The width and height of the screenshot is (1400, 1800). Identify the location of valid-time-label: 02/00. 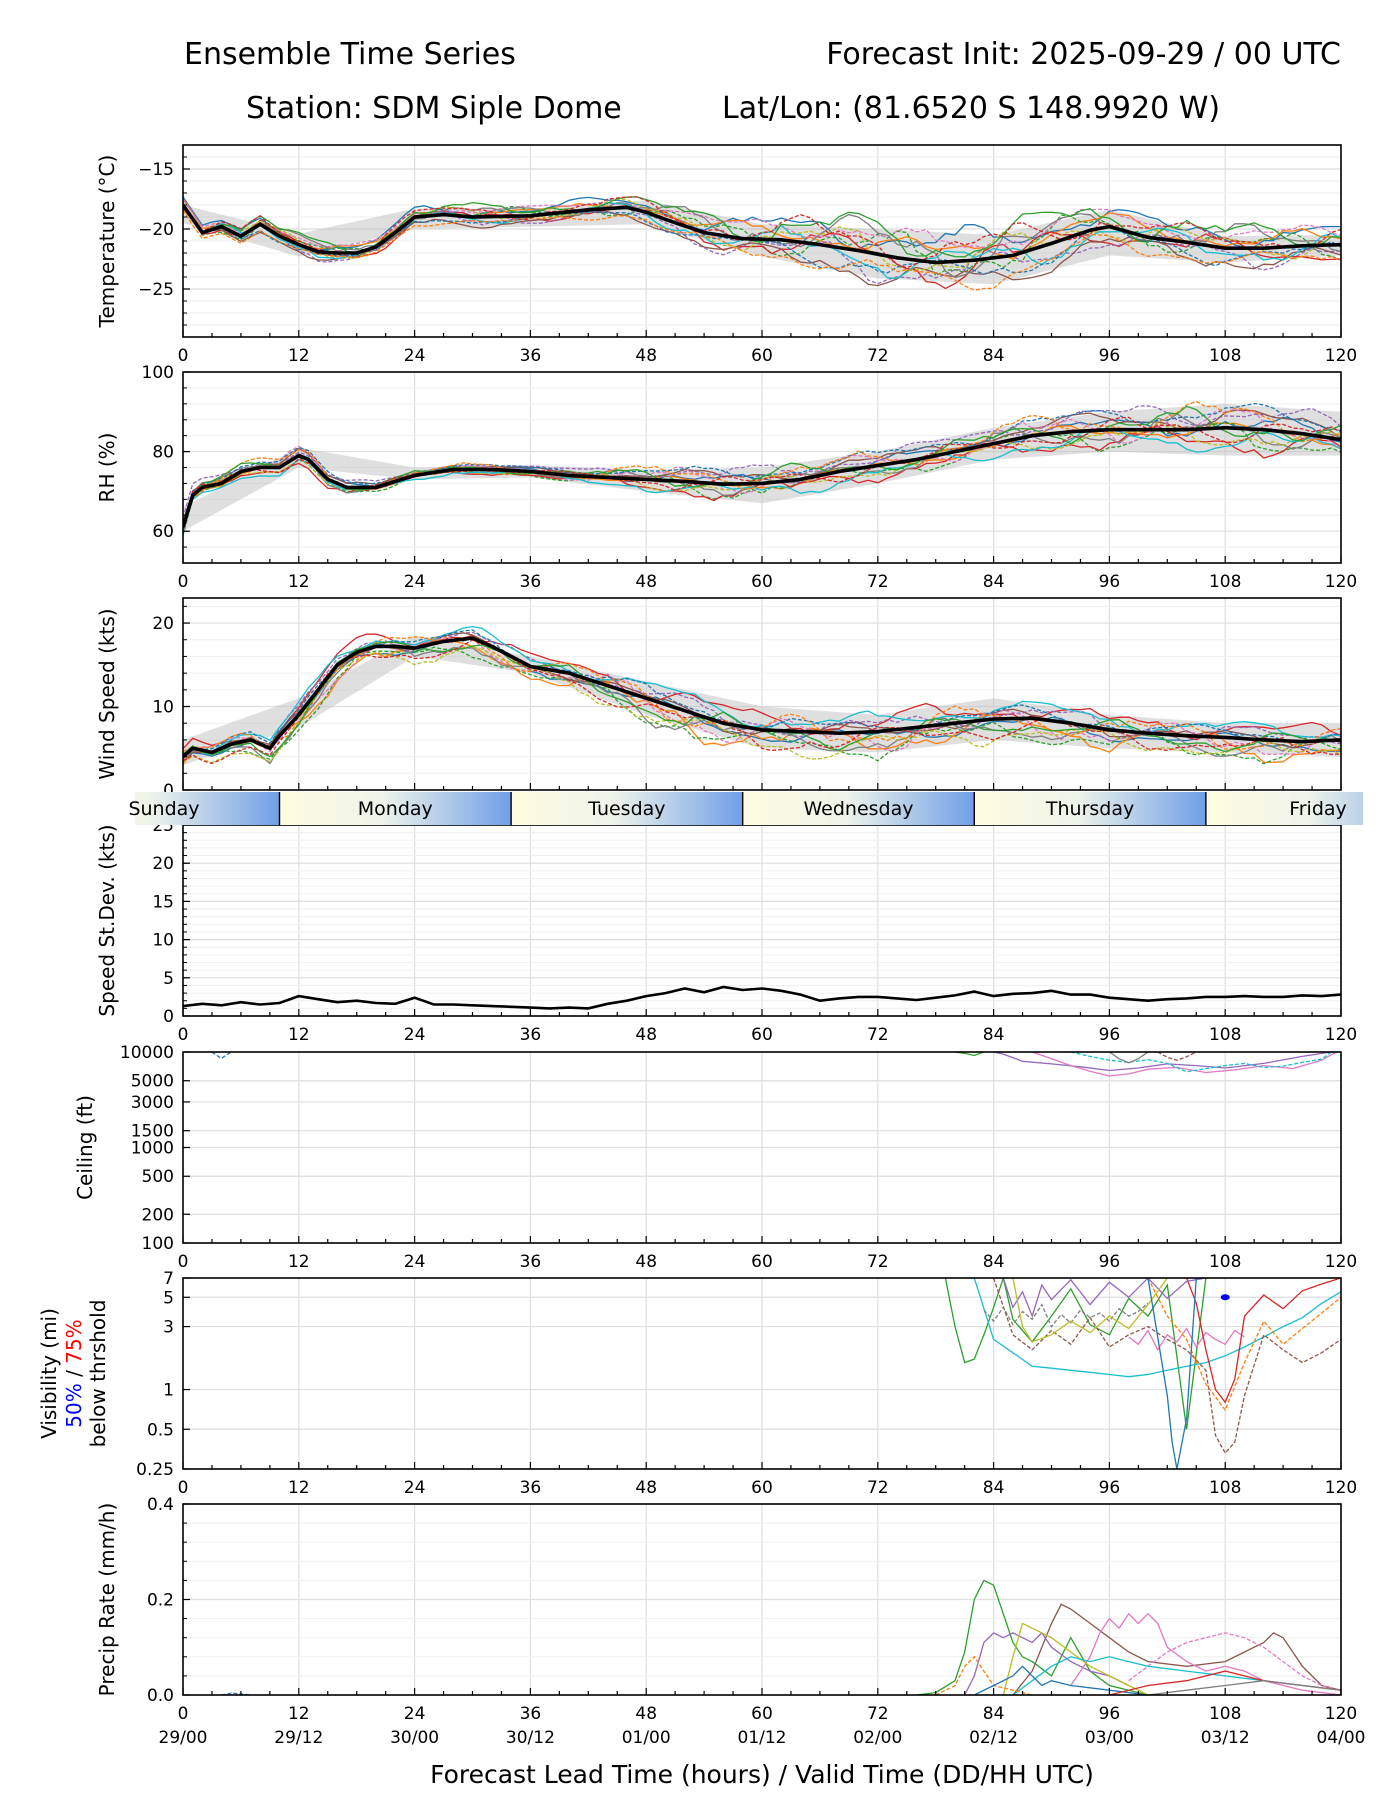
(877, 1738).